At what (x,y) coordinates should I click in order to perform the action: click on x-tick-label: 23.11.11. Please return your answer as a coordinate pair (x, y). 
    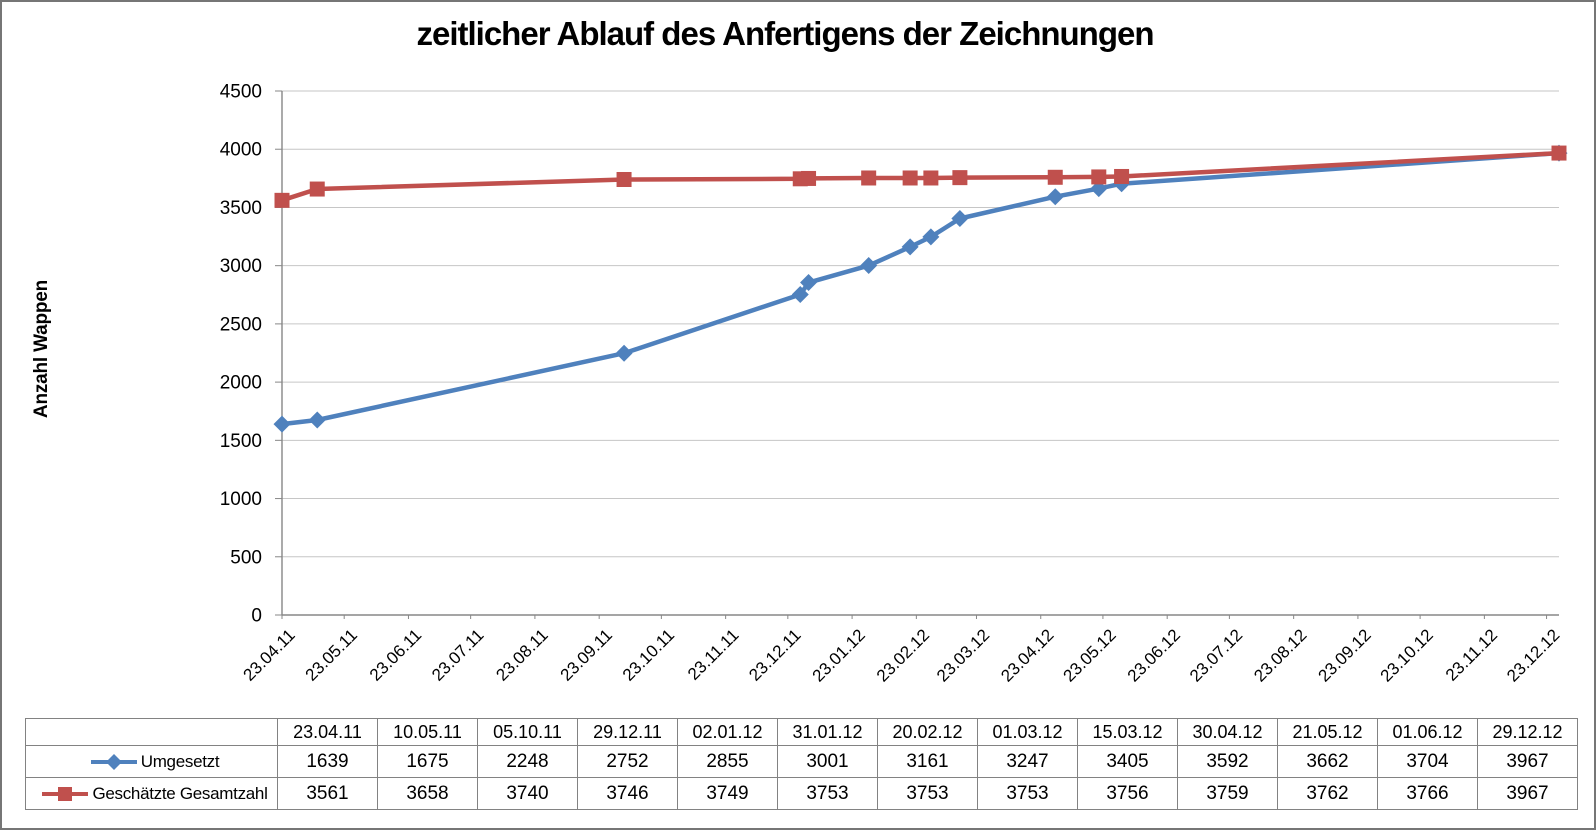
    Looking at the image, I should click on (713, 654).